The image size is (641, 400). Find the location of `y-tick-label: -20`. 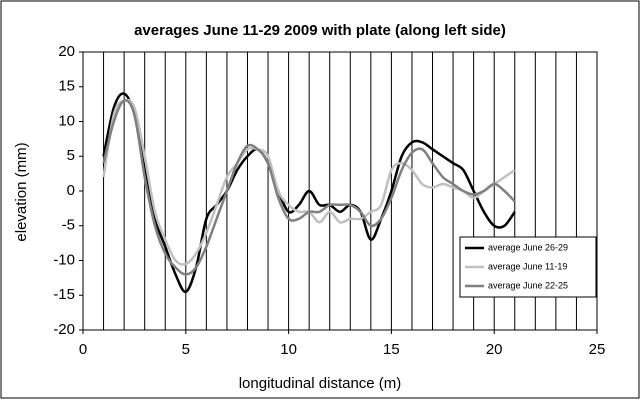

y-tick-label: -20 is located at coordinates (64, 329).